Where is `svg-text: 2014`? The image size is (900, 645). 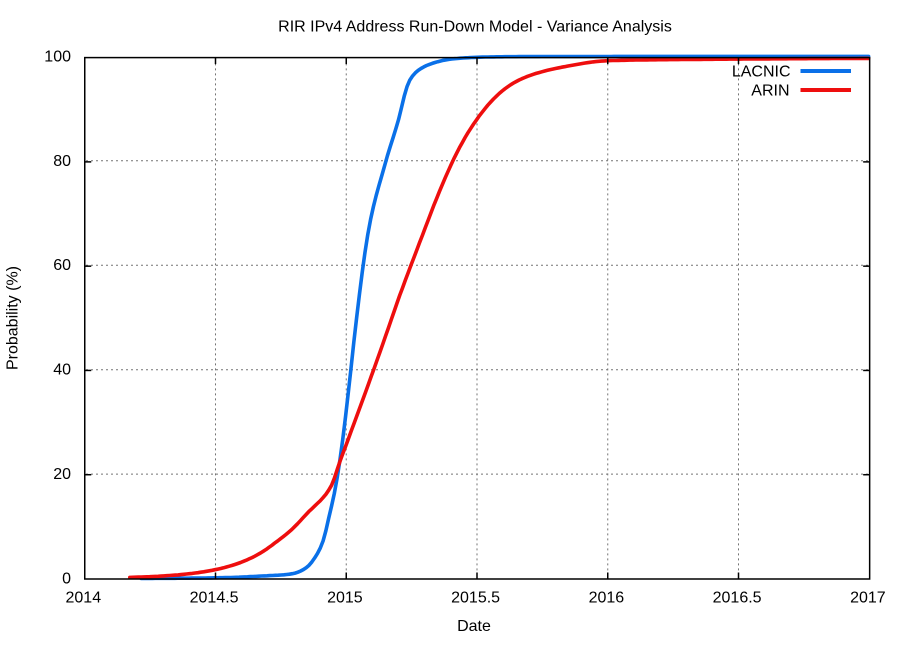 svg-text: 2014 is located at coordinates (84, 598).